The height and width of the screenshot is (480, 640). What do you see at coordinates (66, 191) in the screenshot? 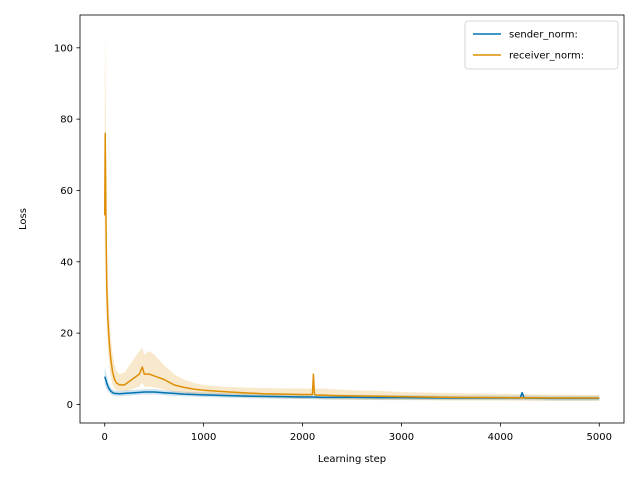
I see `y-tick-label: 60` at bounding box center [66, 191].